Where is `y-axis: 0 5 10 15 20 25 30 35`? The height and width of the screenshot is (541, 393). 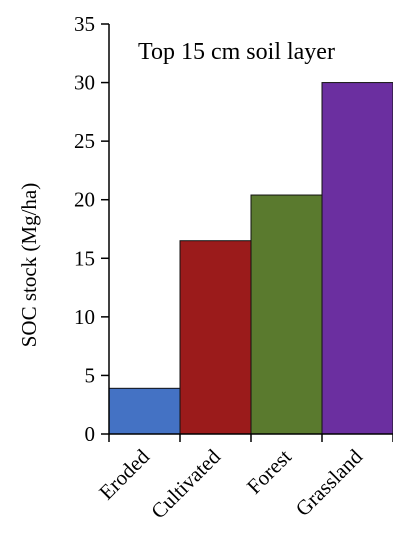 y-axis: 0 5 10 15 20 25 30 35 is located at coordinates (92, 229).